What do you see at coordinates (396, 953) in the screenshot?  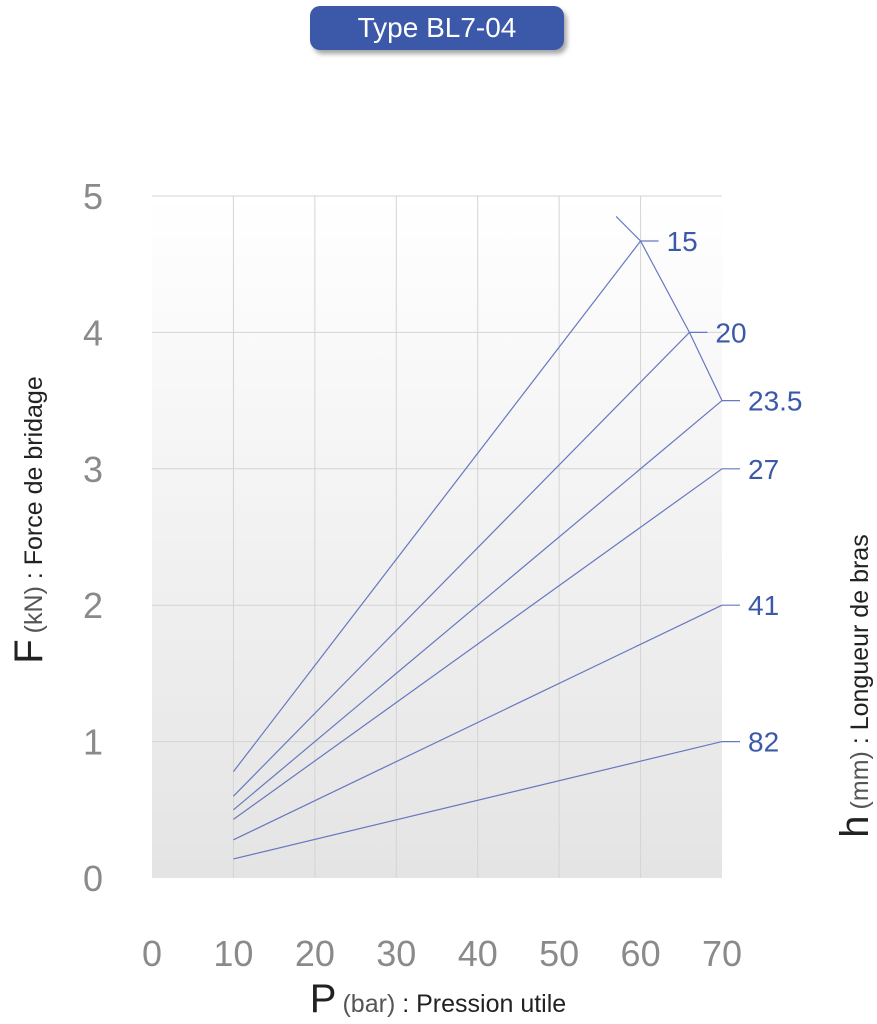 I see `x-tick-label: 30` at bounding box center [396, 953].